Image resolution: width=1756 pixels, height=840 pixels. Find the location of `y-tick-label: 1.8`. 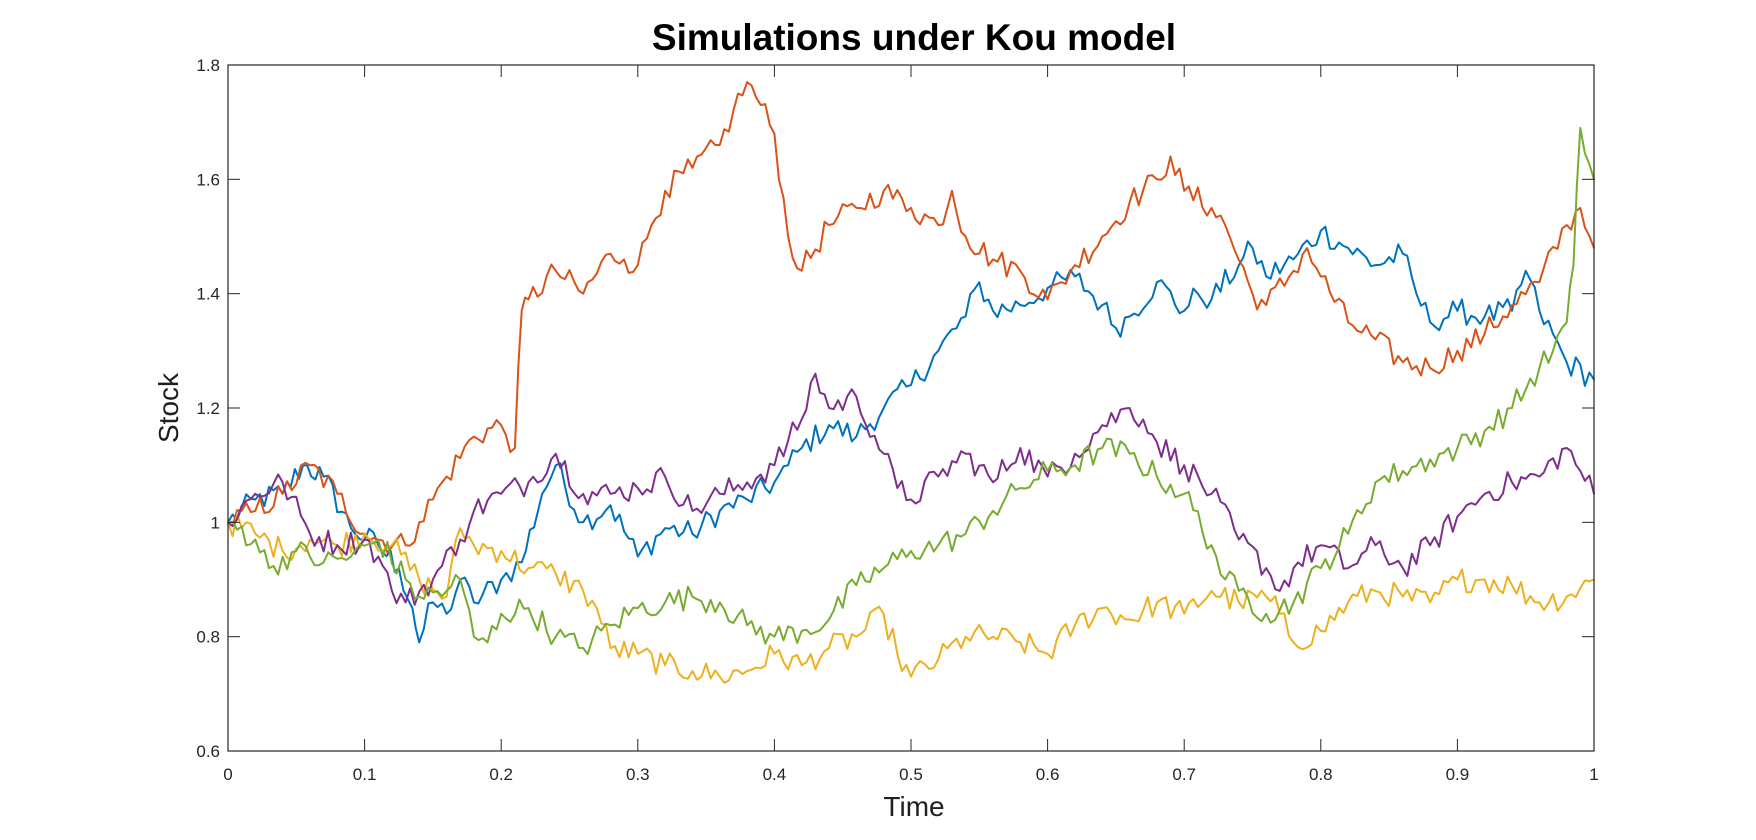

y-tick-label: 1.8 is located at coordinates (208, 65).